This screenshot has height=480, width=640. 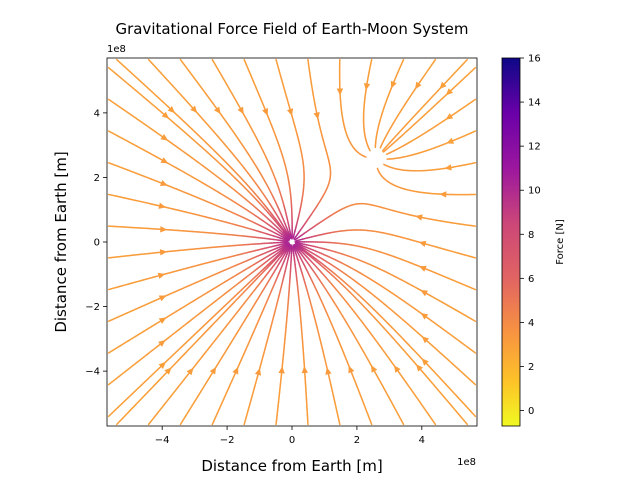 I want to click on colorbar-tick-label: 0, so click(x=531, y=411).